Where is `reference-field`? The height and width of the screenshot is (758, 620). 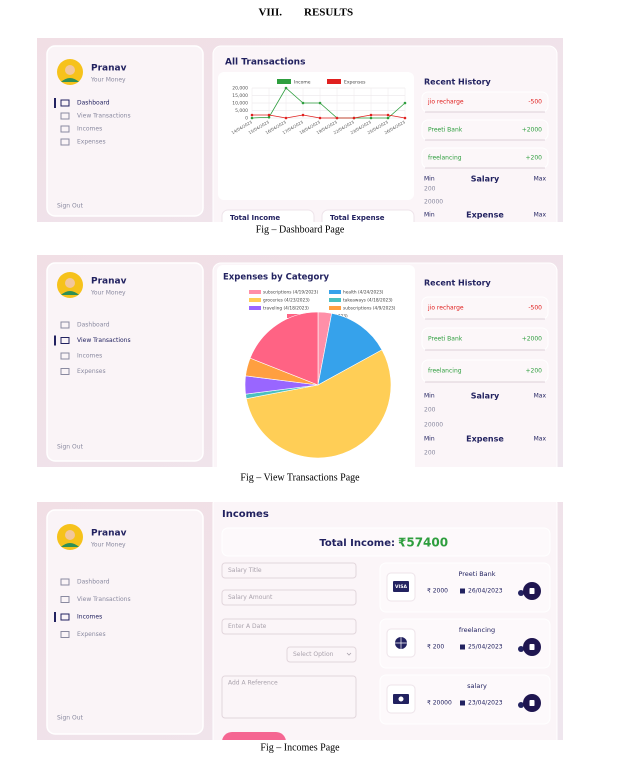 reference-field is located at coordinates (289, 697).